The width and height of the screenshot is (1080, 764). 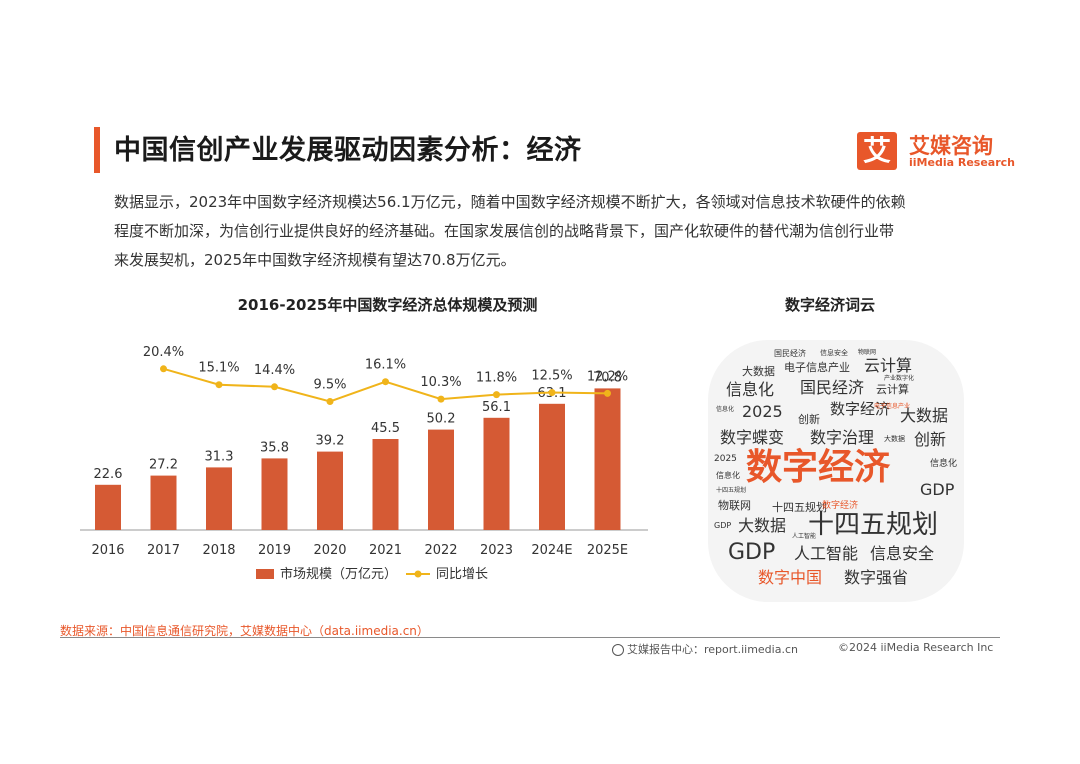 What do you see at coordinates (876, 577) in the screenshot?
I see `cloud-word: 数字强省` at bounding box center [876, 577].